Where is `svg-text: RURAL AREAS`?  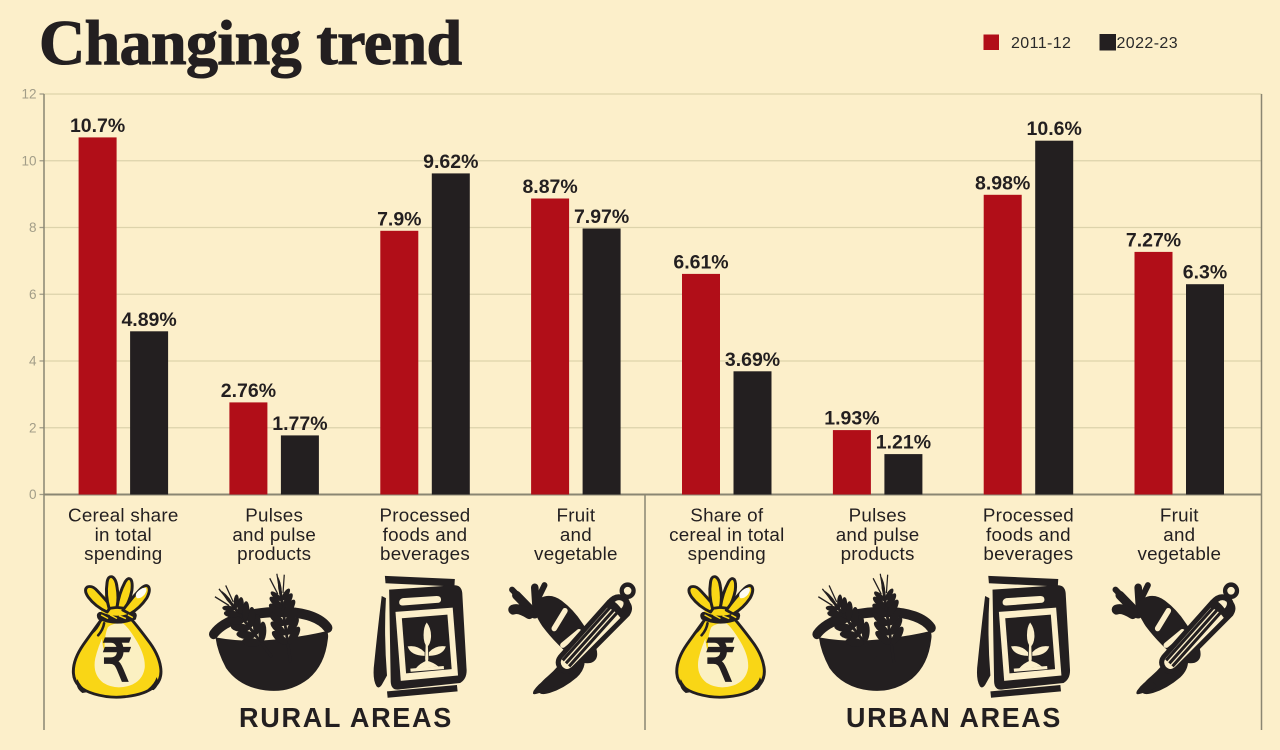 svg-text: RURAL AREAS is located at coordinates (346, 717).